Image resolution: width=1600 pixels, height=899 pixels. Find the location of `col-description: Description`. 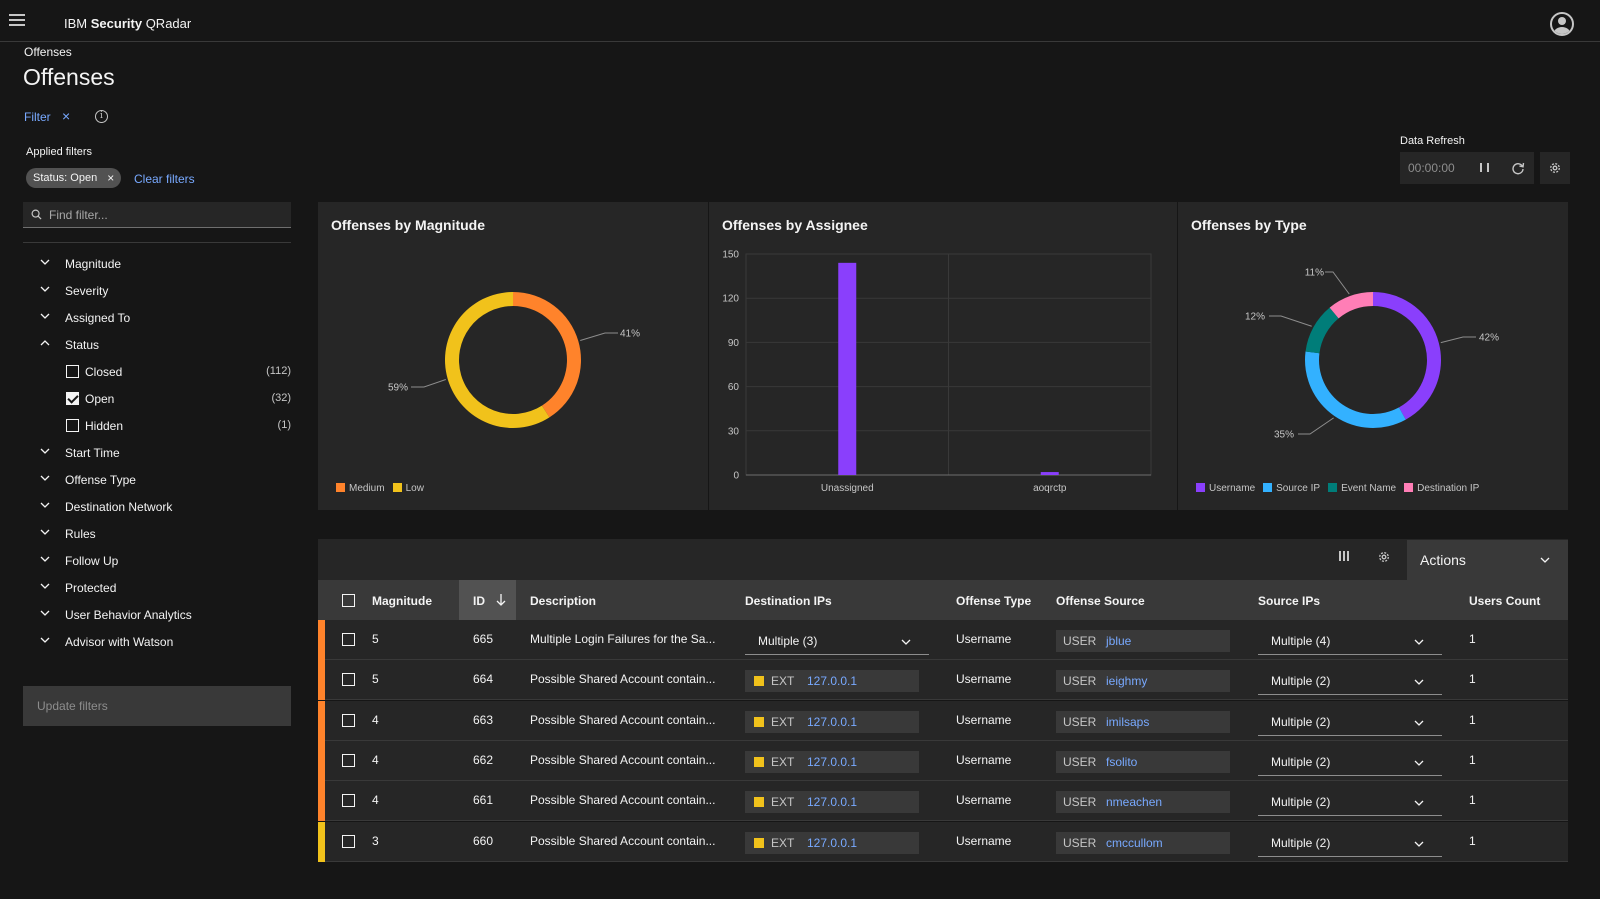

col-description: Description is located at coordinates (563, 601).